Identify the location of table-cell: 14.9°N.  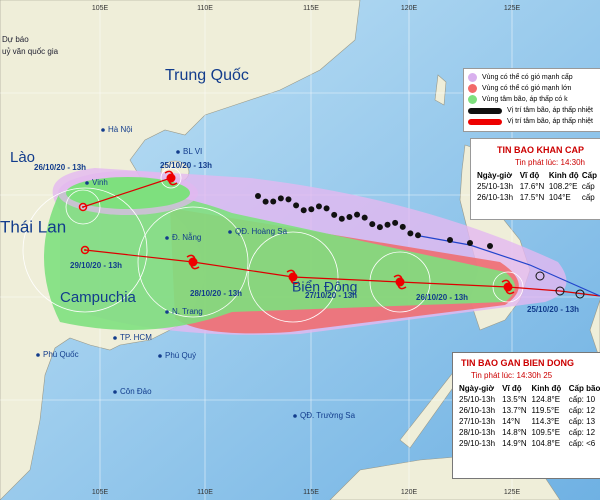
(514, 443).